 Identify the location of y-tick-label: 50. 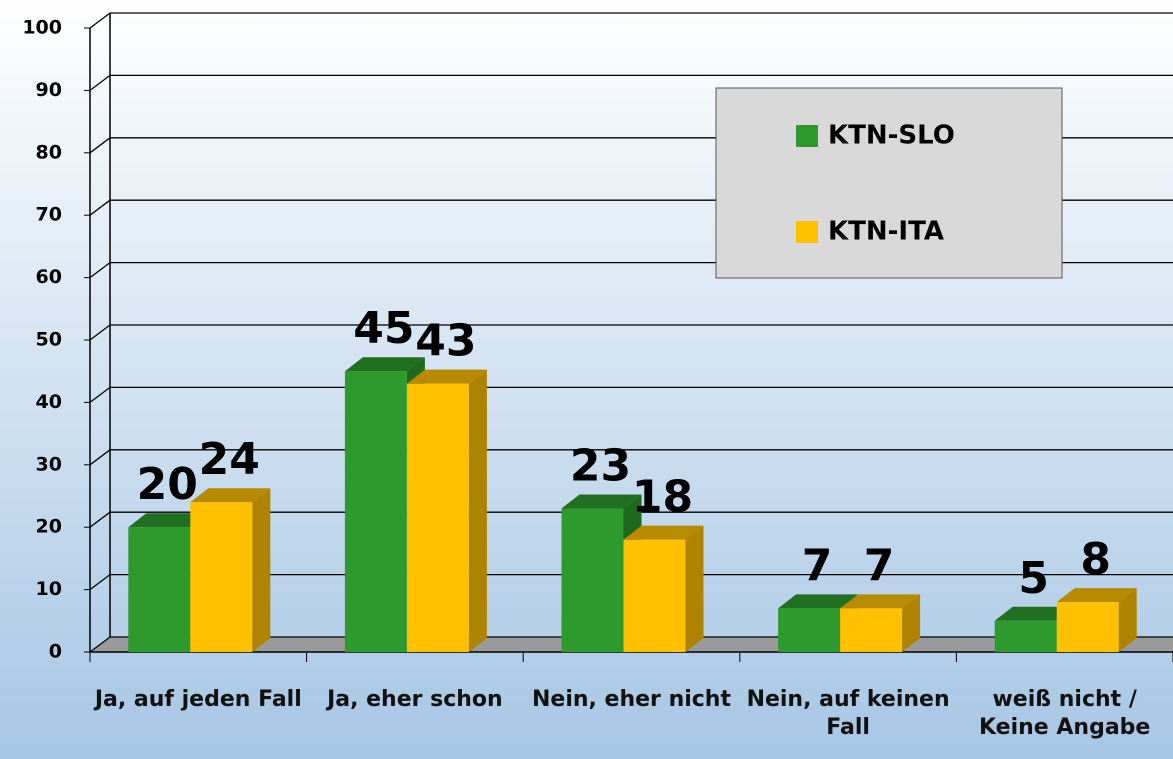
(49, 340).